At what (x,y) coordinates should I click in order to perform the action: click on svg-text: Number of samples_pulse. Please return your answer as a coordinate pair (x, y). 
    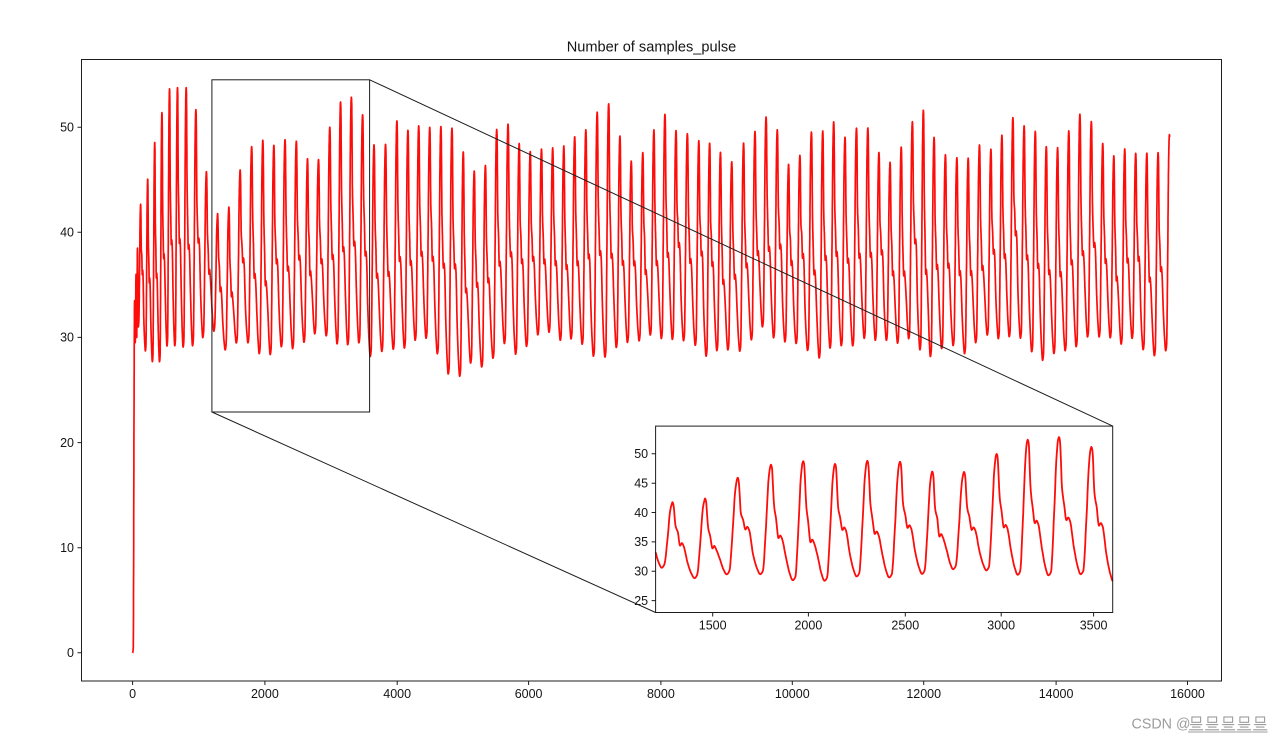
    Looking at the image, I should click on (652, 48).